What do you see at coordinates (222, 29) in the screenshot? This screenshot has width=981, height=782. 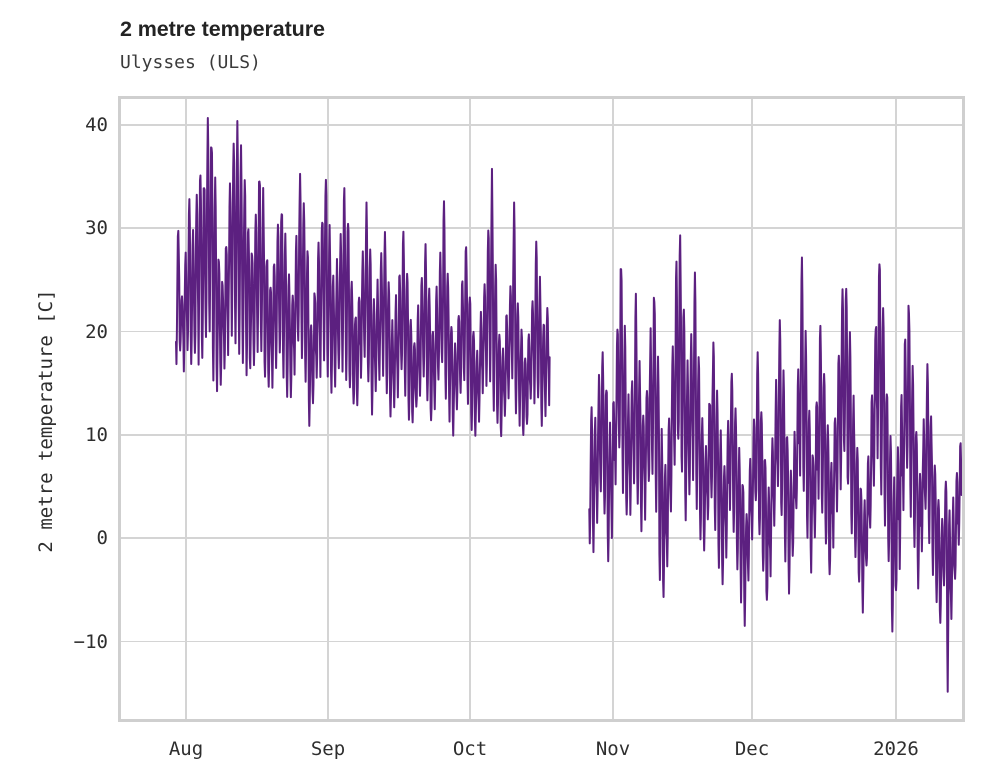 I see `page-title: 2 metre temperature` at bounding box center [222, 29].